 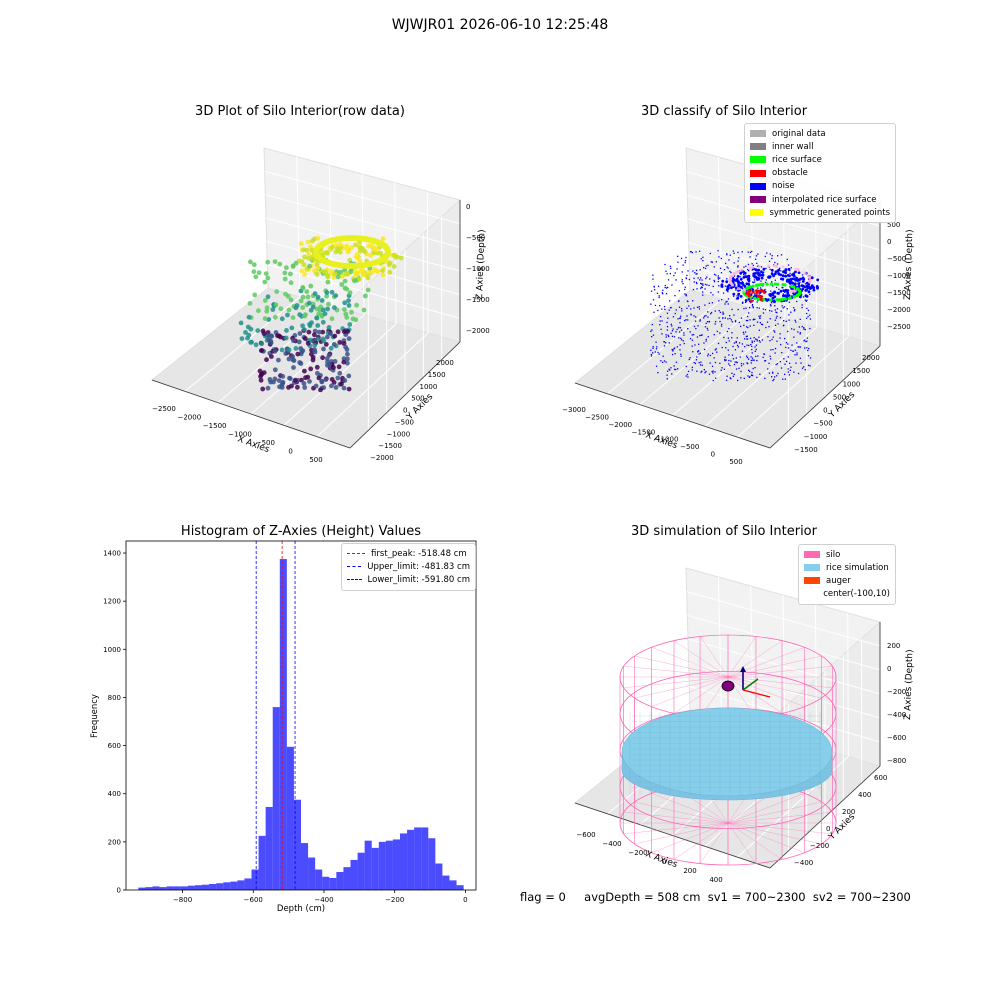 I want to click on x-tick-label: −1000, so click(x=667, y=440).